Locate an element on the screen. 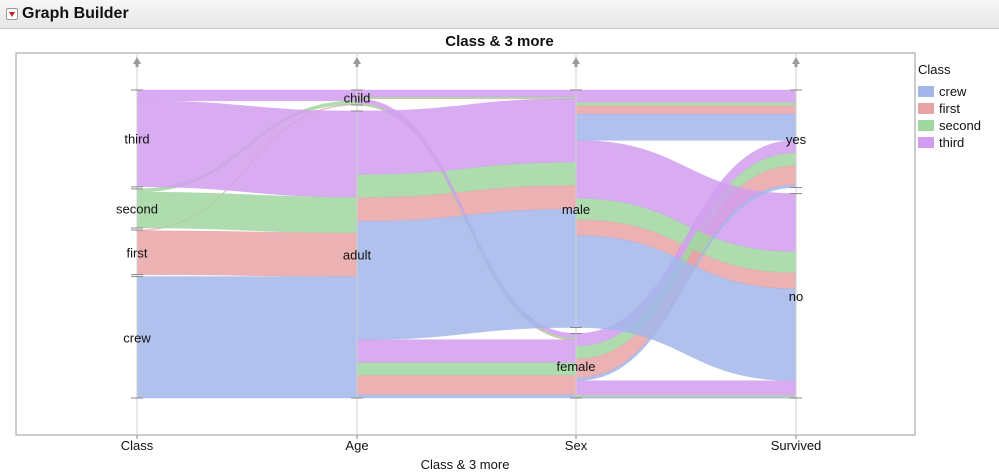  ribbon-third-third-adult is located at coordinates (247, 149).